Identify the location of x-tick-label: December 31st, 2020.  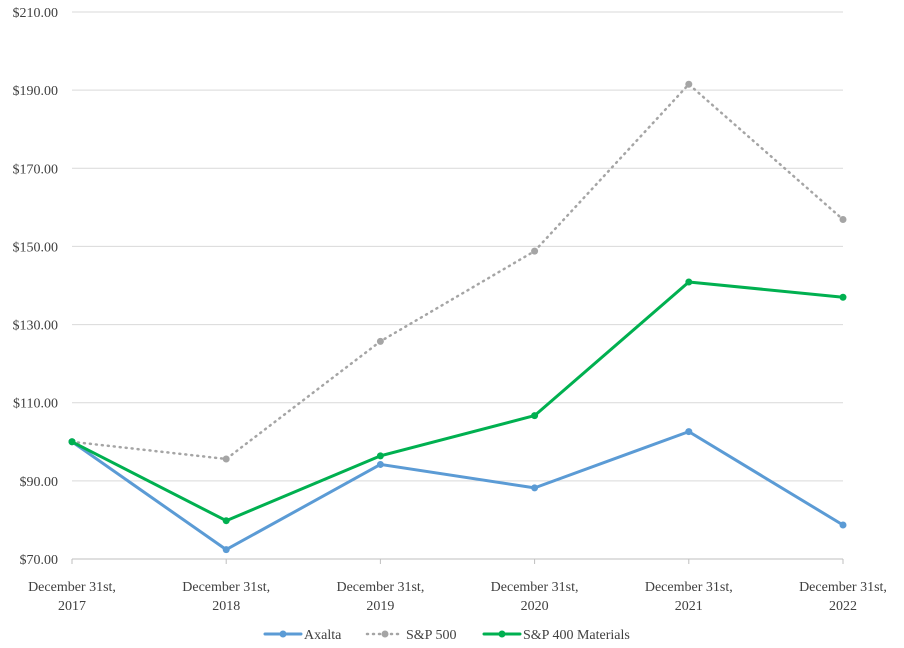
(535, 597).